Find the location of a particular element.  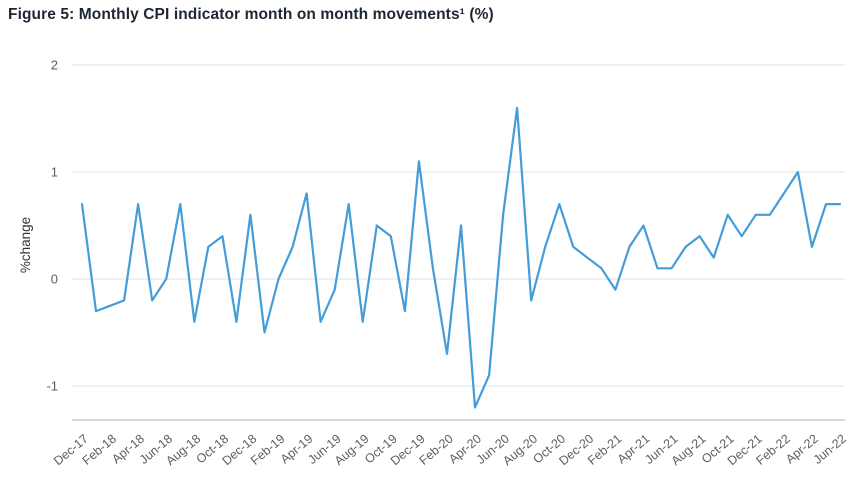

x-tick-label: Jun-22 is located at coordinates (830, 449).